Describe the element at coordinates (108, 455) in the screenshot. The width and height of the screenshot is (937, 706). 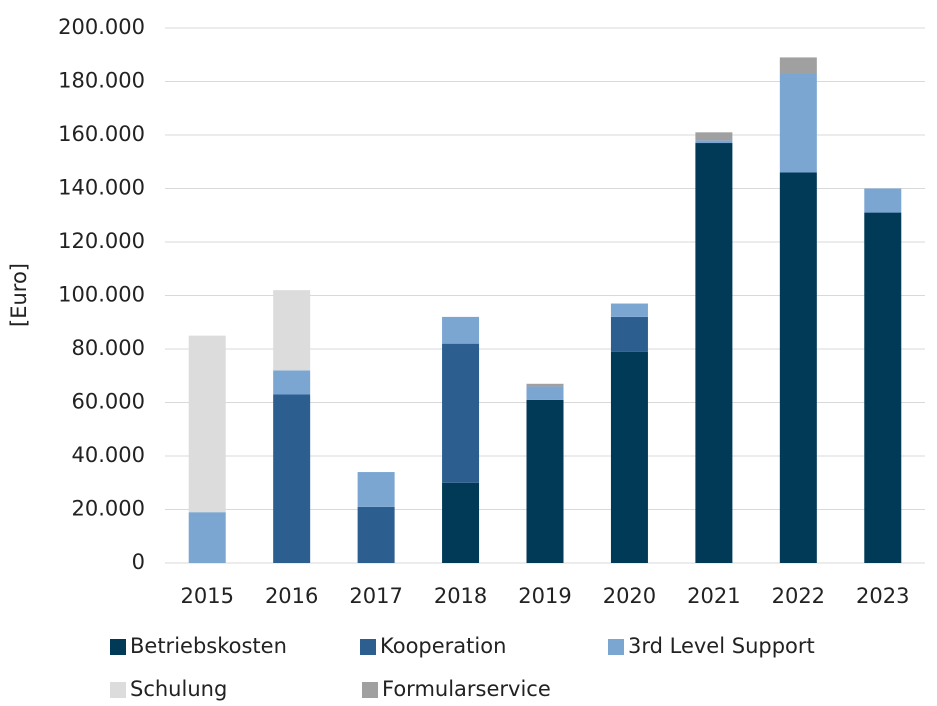
I see `y-tick-label: 40.000` at that location.